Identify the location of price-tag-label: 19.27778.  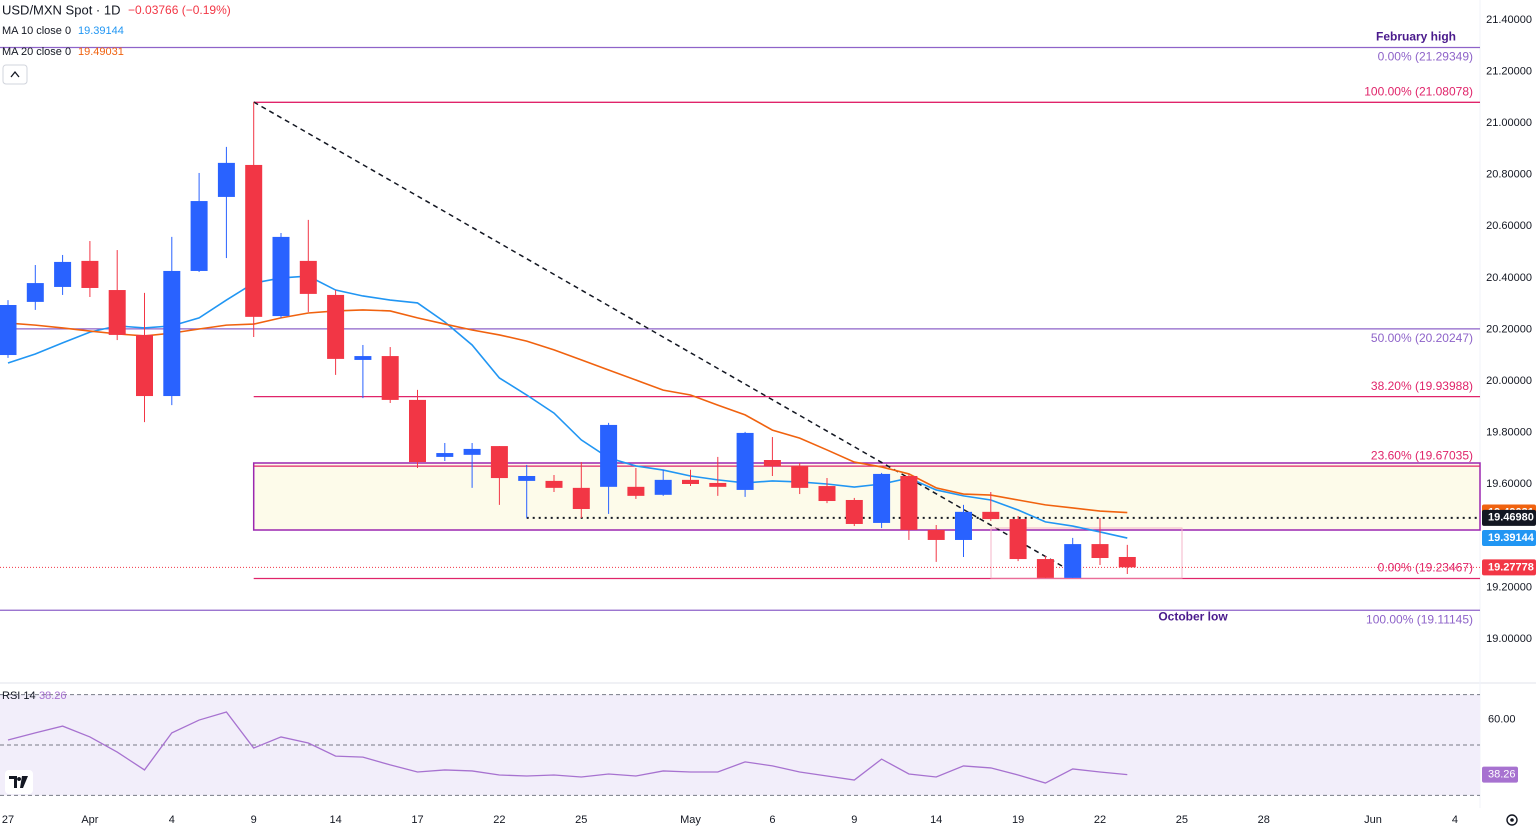
(1511, 567).